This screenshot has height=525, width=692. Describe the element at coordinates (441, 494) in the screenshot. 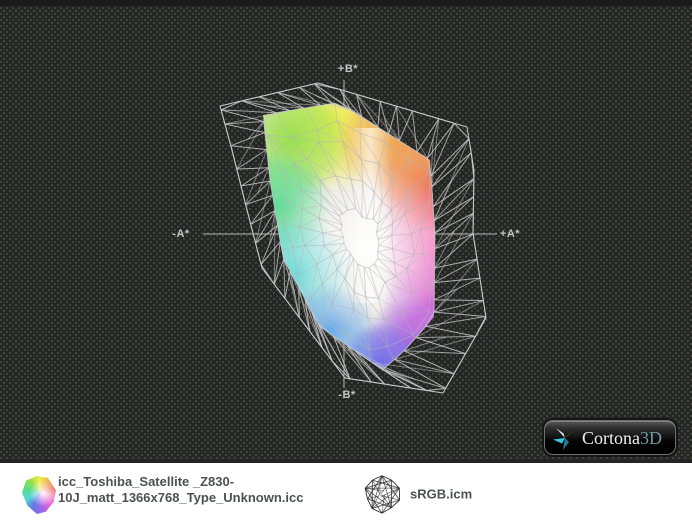

I see `reference-profile-label: sRGB.icm` at that location.